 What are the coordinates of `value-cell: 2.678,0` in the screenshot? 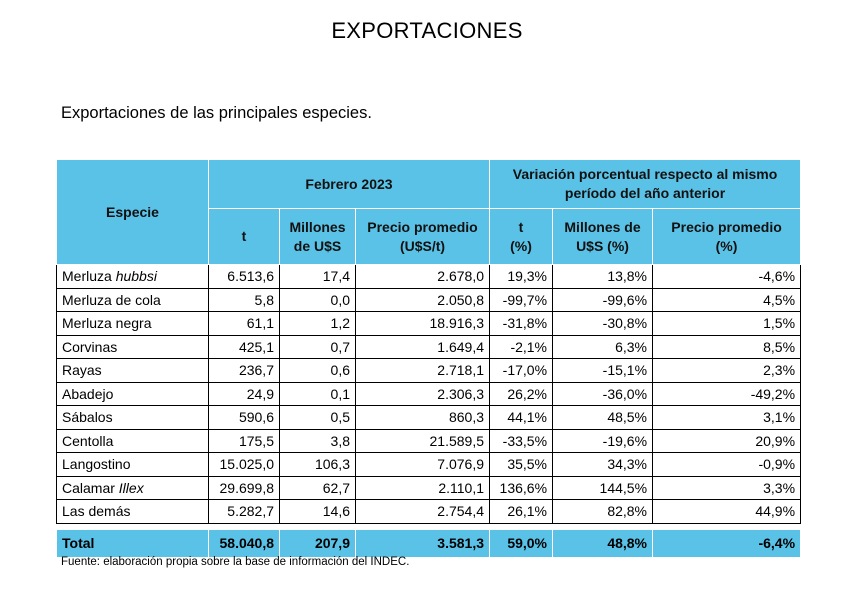 It's located at (422, 276).